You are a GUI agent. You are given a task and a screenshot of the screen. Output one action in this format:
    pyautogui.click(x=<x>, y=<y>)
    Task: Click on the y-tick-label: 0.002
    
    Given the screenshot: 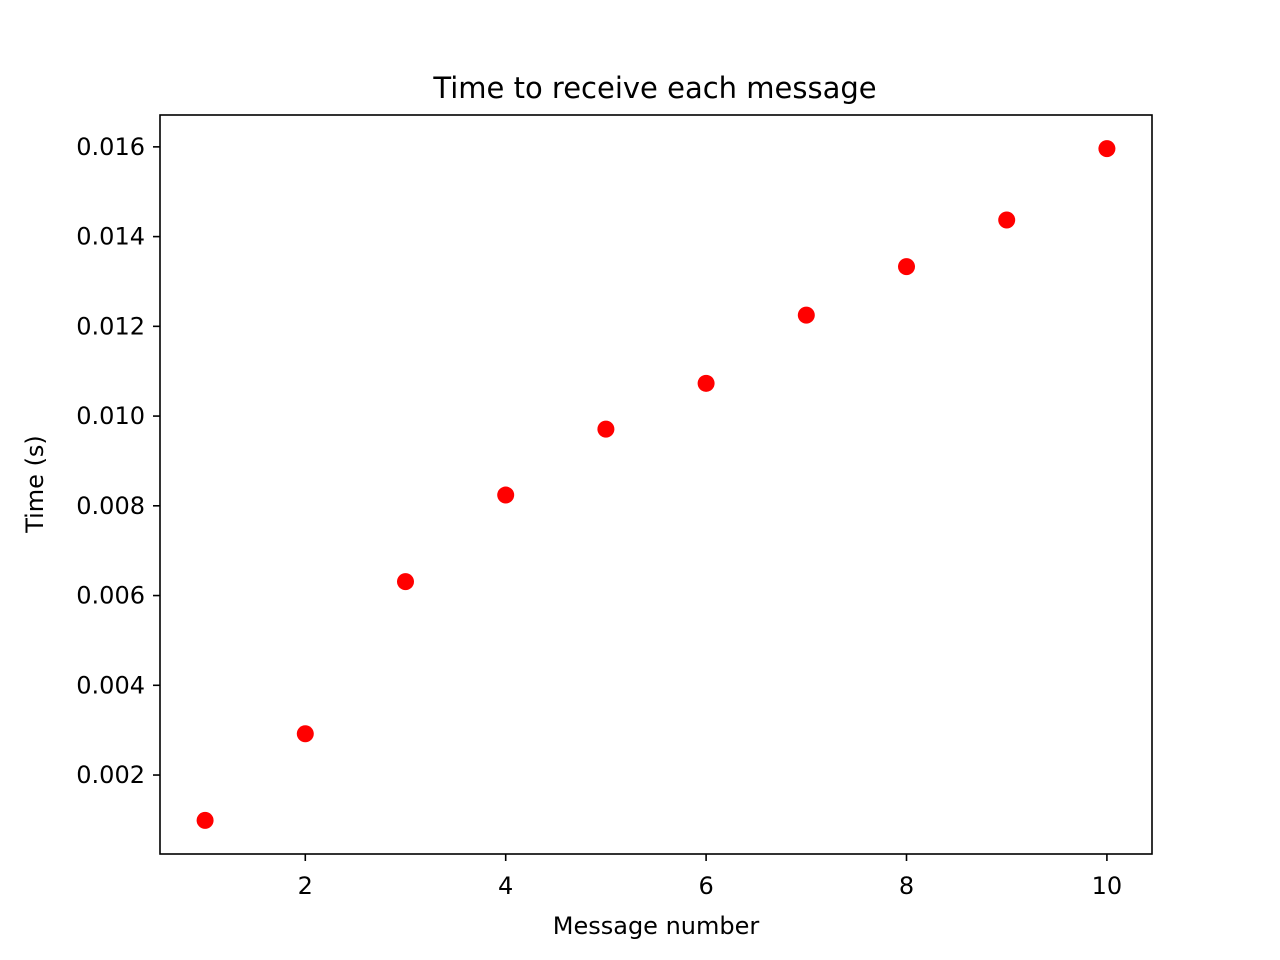 What is the action you would take?
    pyautogui.click(x=110, y=775)
    